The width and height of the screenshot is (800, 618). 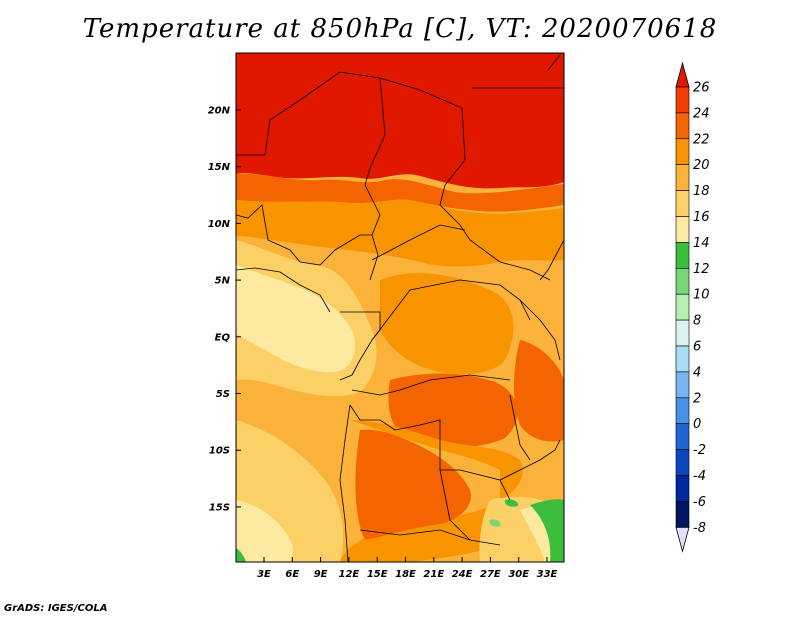 I want to click on lon-label: 9E, so click(x=321, y=574).